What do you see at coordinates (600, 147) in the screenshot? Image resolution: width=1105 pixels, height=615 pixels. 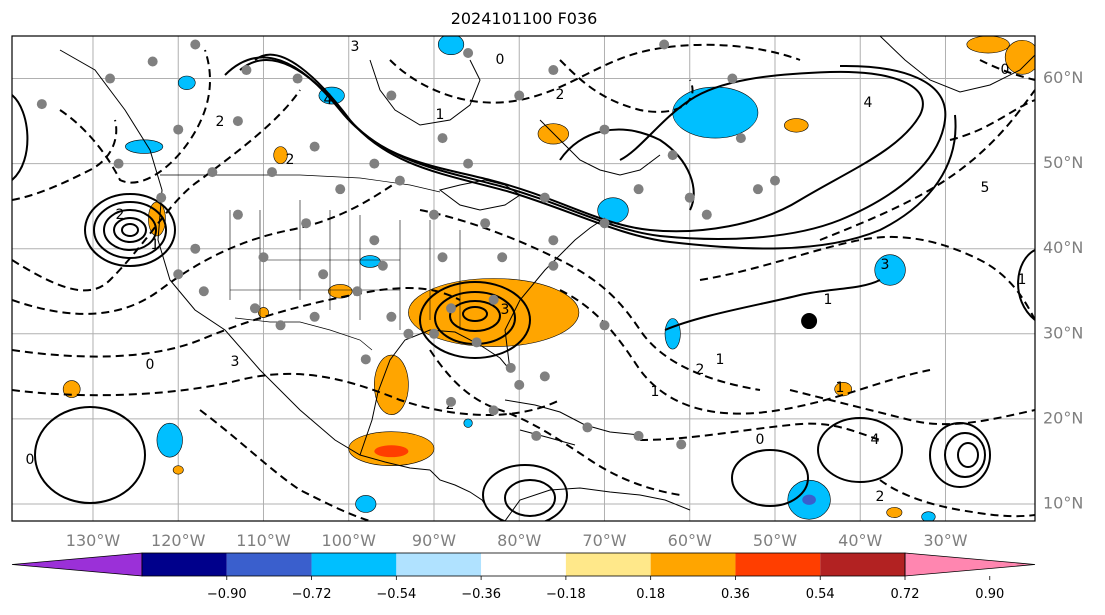 I see `labrador-coast` at bounding box center [600, 147].